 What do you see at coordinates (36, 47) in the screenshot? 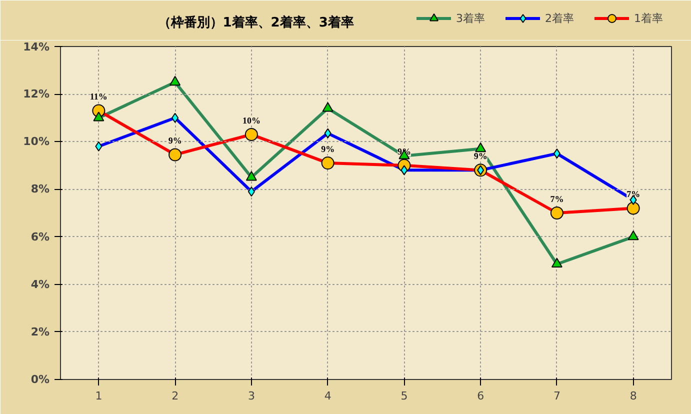
I see `y-tick-label: 14%` at bounding box center [36, 47].